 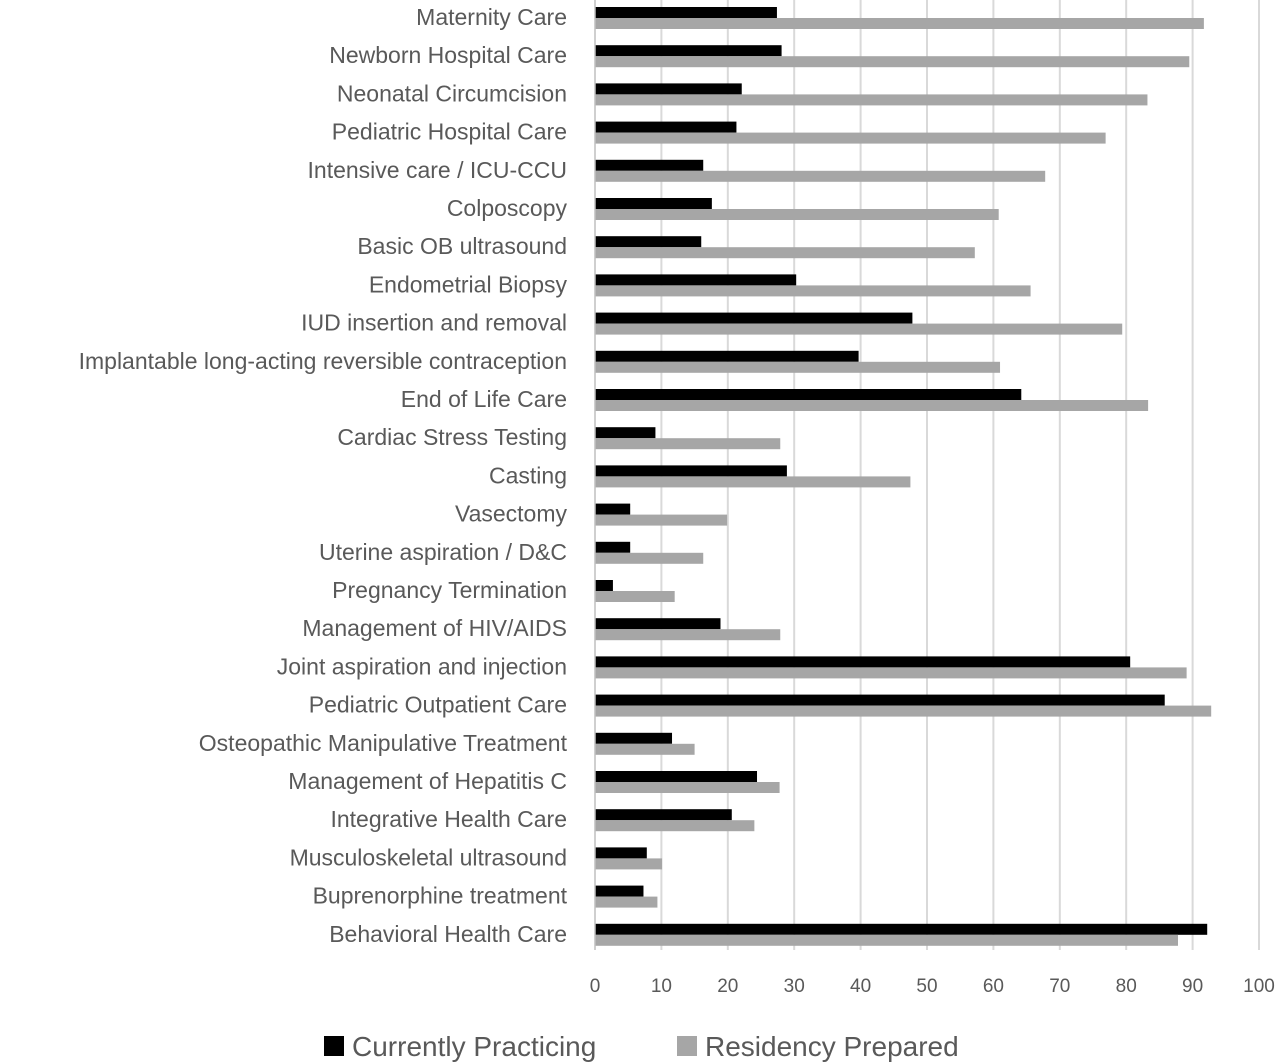 I want to click on bar-residency-prepared-pediatric-outpatient-care, so click(x=903, y=711).